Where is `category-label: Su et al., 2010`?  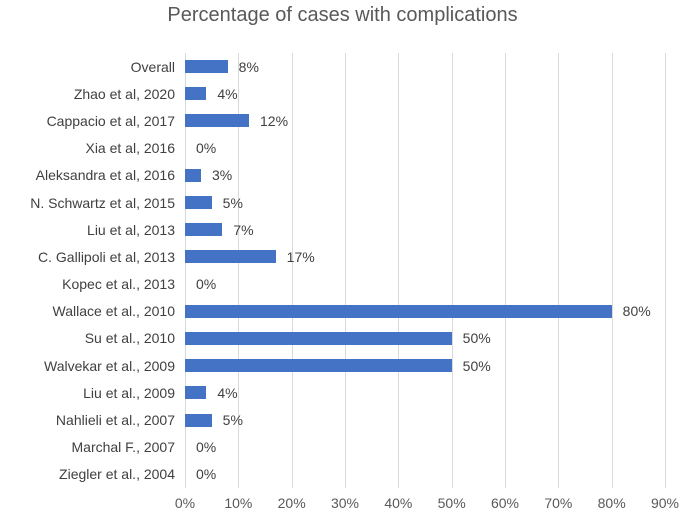 category-label: Su et al., 2010 is located at coordinates (129, 338).